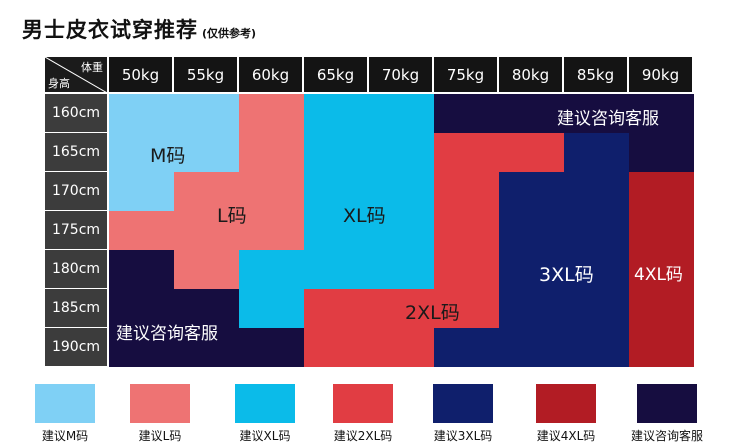 This screenshot has height=447, width=750. Describe the element at coordinates (466, 75) in the screenshot. I see `weight-header-75kg: 75kg` at that location.